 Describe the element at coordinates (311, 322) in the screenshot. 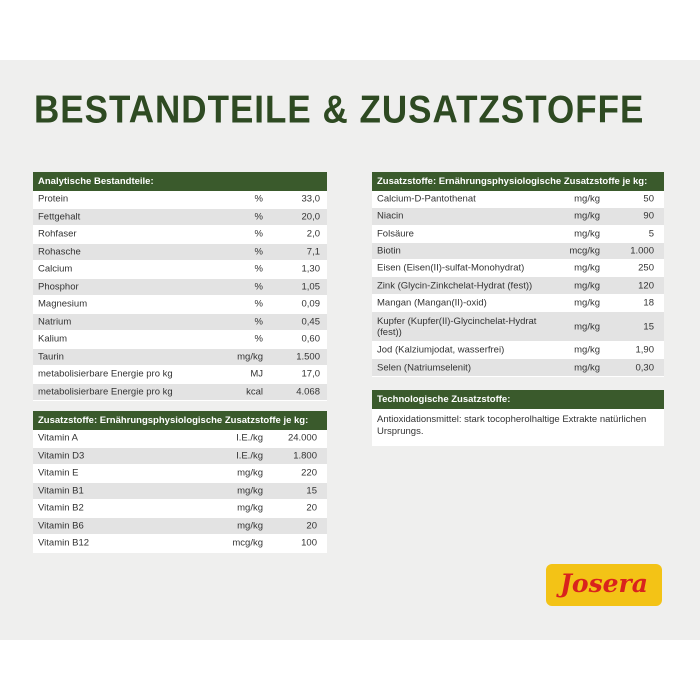

I see `value: 0,45` at that location.